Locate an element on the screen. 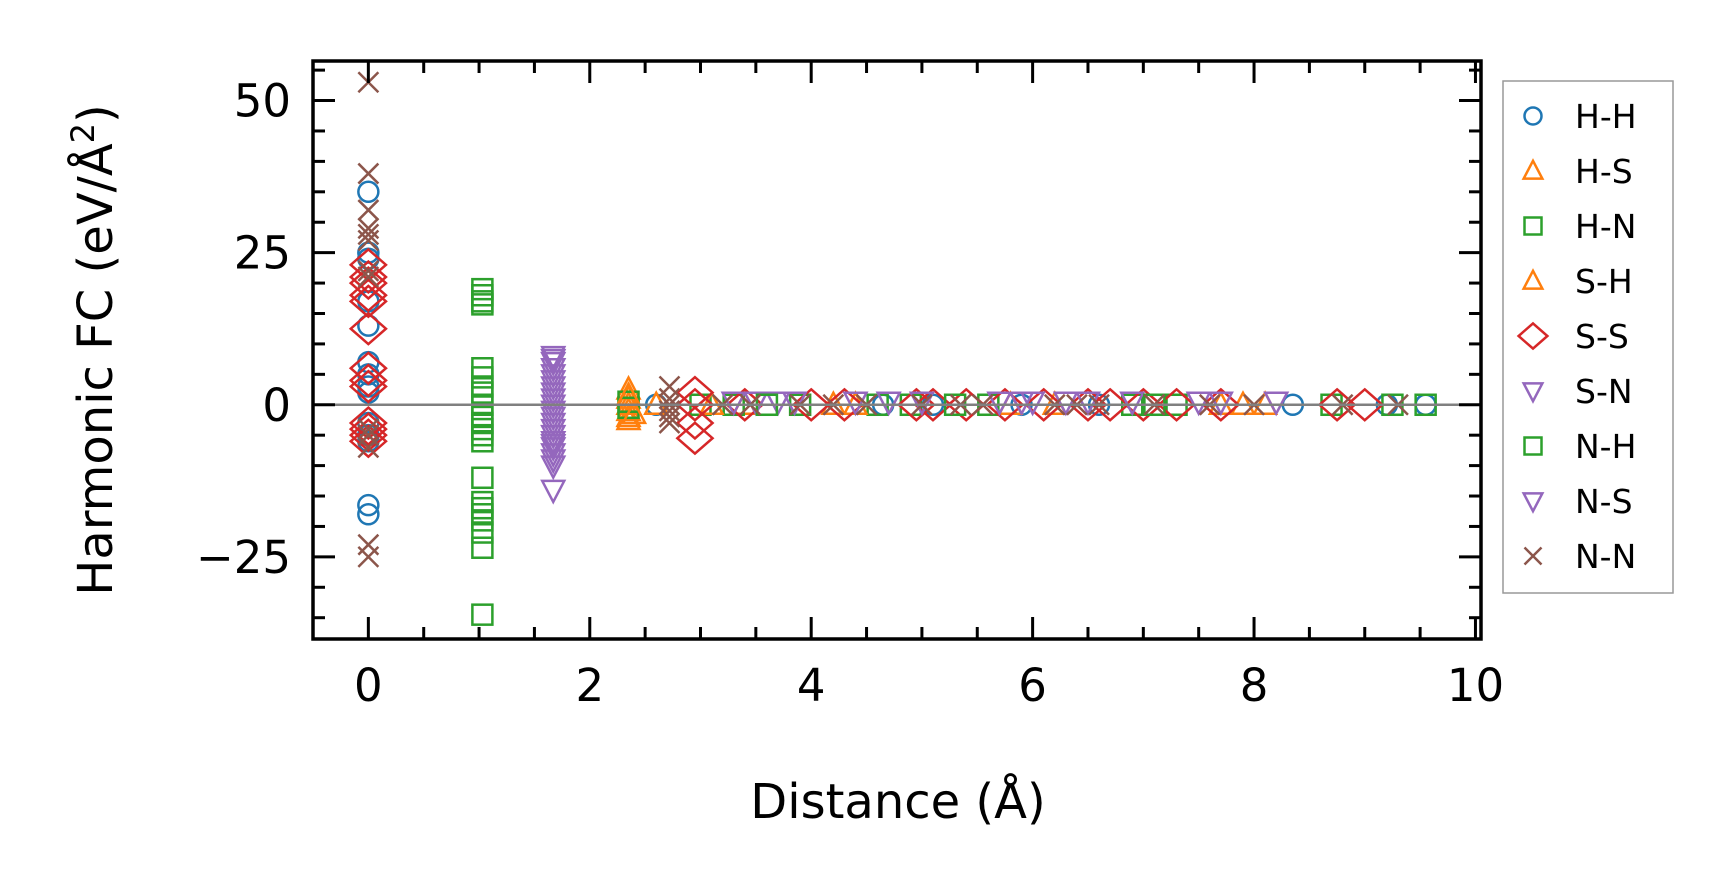 The height and width of the screenshot is (883, 1724). series-s-s is located at coordinates (866, 353).